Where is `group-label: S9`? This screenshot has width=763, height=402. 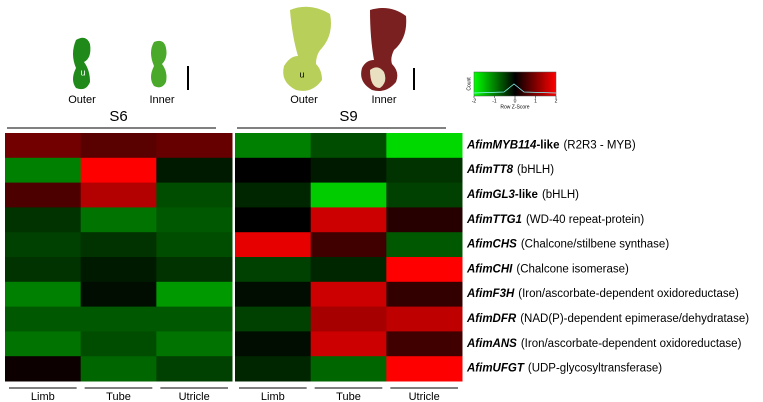 group-label: S9 is located at coordinates (348, 116).